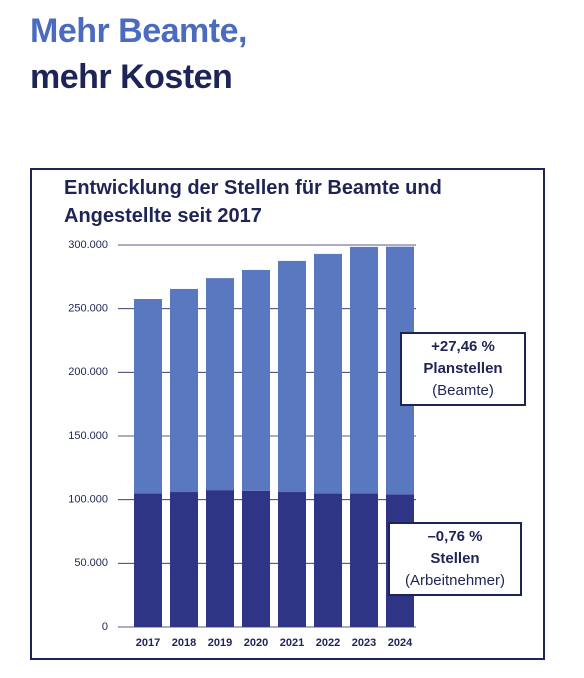 The width and height of the screenshot is (584, 678). Describe the element at coordinates (138, 31) in the screenshot. I see `heading: Mehr Beamte,` at that location.